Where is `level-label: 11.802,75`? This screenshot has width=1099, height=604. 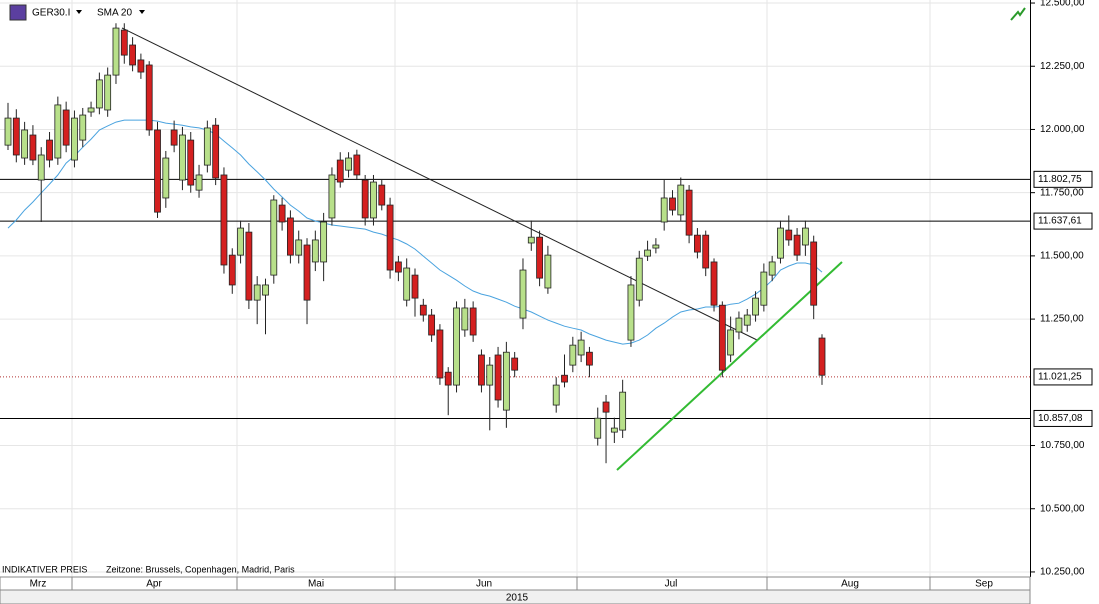 level-label: 11.802,75 is located at coordinates (1060, 179).